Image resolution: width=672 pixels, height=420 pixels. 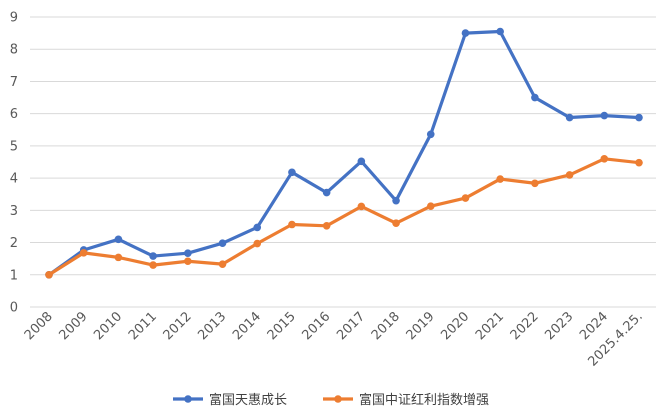 I want to click on y-tick-label: 3, so click(x=14, y=211).